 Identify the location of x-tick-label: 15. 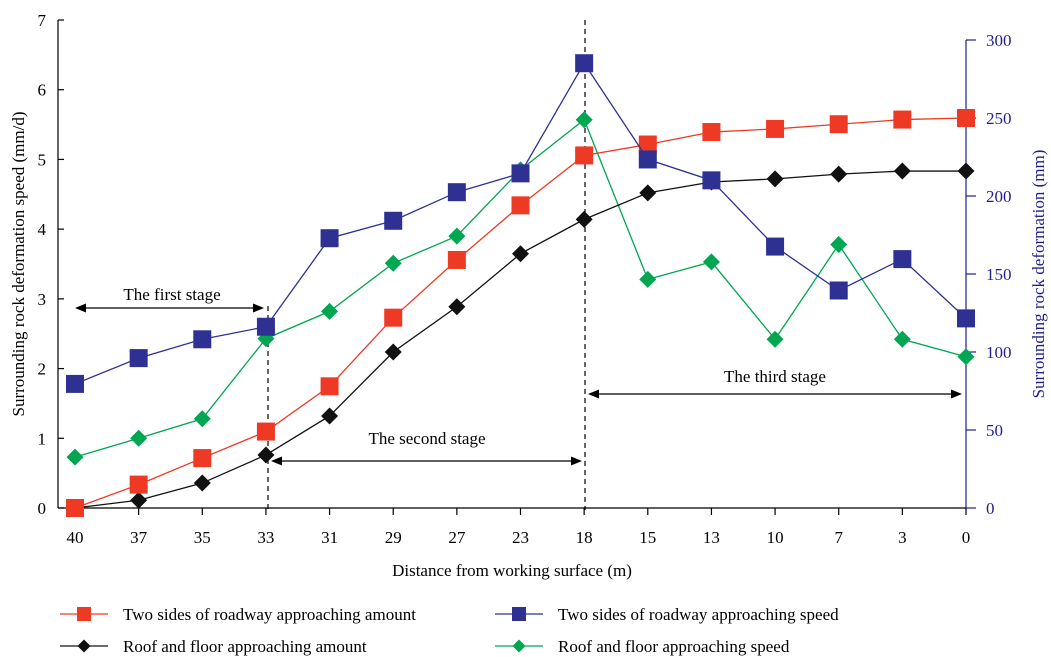
(647, 537).